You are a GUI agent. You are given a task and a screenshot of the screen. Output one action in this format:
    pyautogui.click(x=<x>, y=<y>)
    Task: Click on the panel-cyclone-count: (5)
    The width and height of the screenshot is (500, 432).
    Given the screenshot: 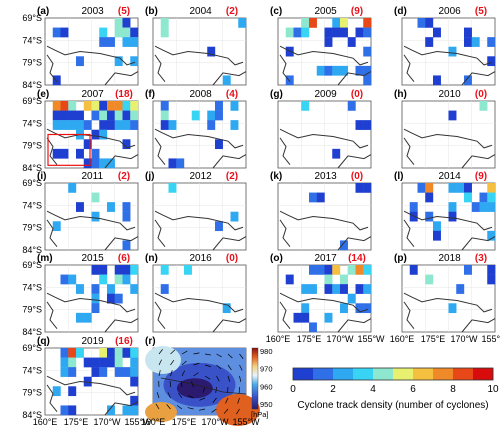 What is the action you would take?
    pyautogui.click(x=481, y=11)
    